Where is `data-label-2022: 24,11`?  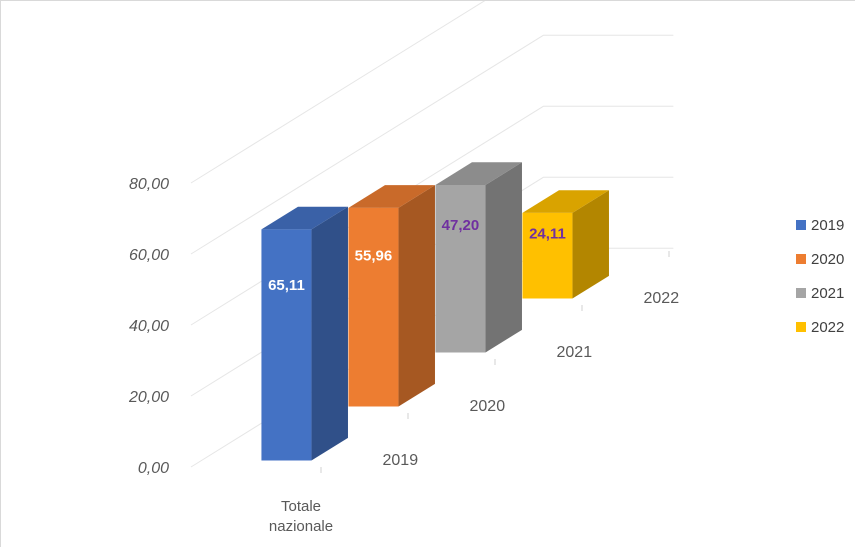
data-label-2022: 24,11 is located at coordinates (547, 233).